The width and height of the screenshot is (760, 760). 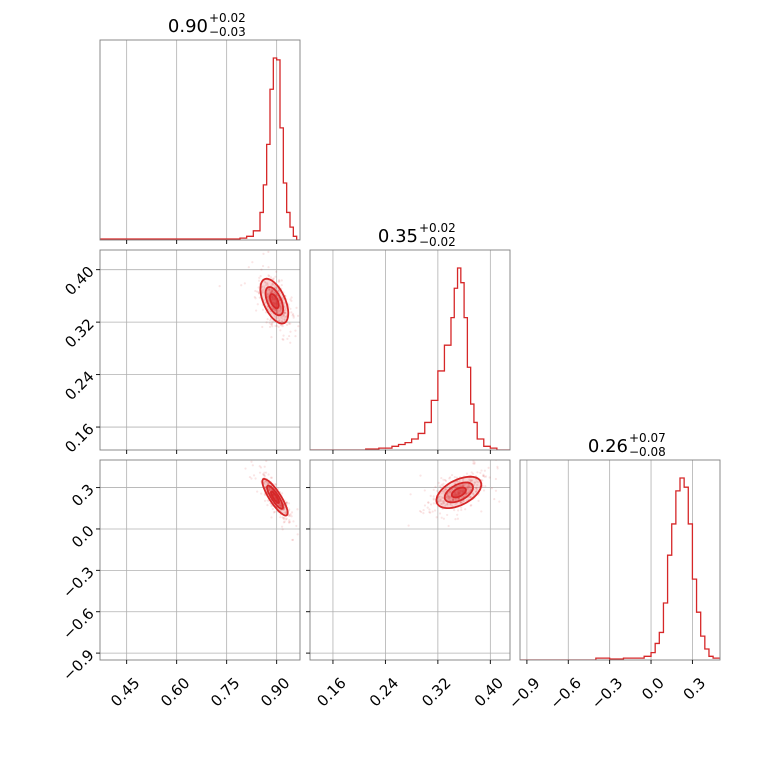 I want to click on x-tick-label: 0.16, so click(x=331, y=692).